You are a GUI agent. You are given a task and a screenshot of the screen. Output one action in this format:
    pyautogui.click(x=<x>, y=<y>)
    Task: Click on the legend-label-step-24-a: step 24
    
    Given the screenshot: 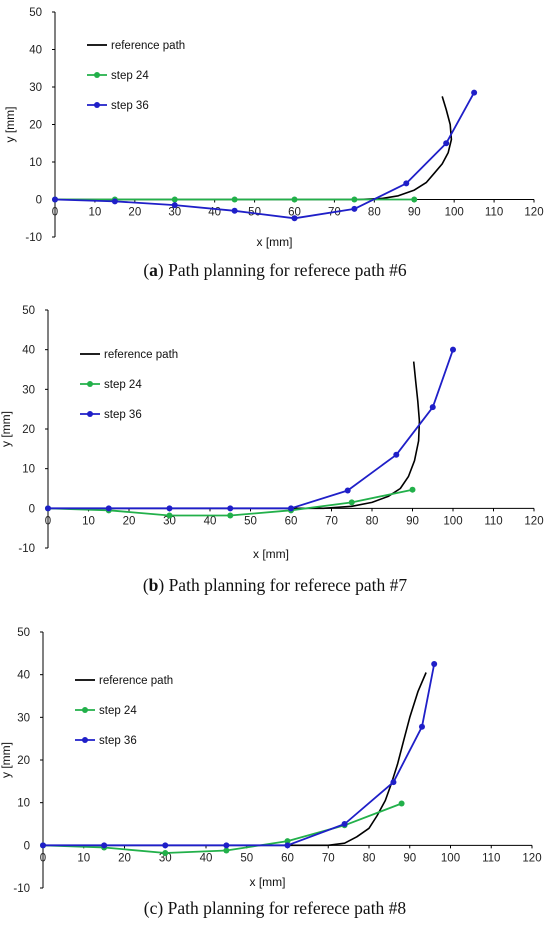 What is the action you would take?
    pyautogui.click(x=130, y=76)
    